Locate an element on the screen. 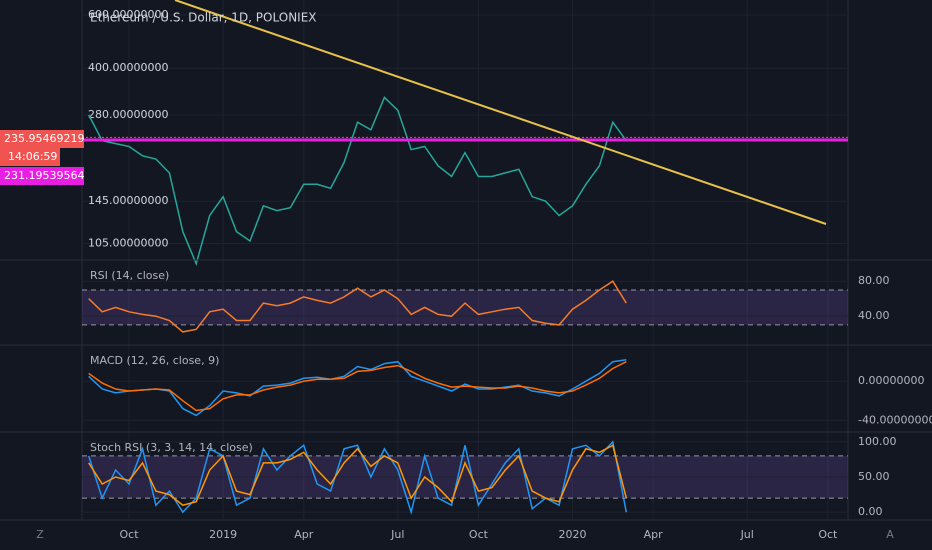 The width and height of the screenshot is (932, 550). y-tick-label: 0.00000000 is located at coordinates (891, 380).